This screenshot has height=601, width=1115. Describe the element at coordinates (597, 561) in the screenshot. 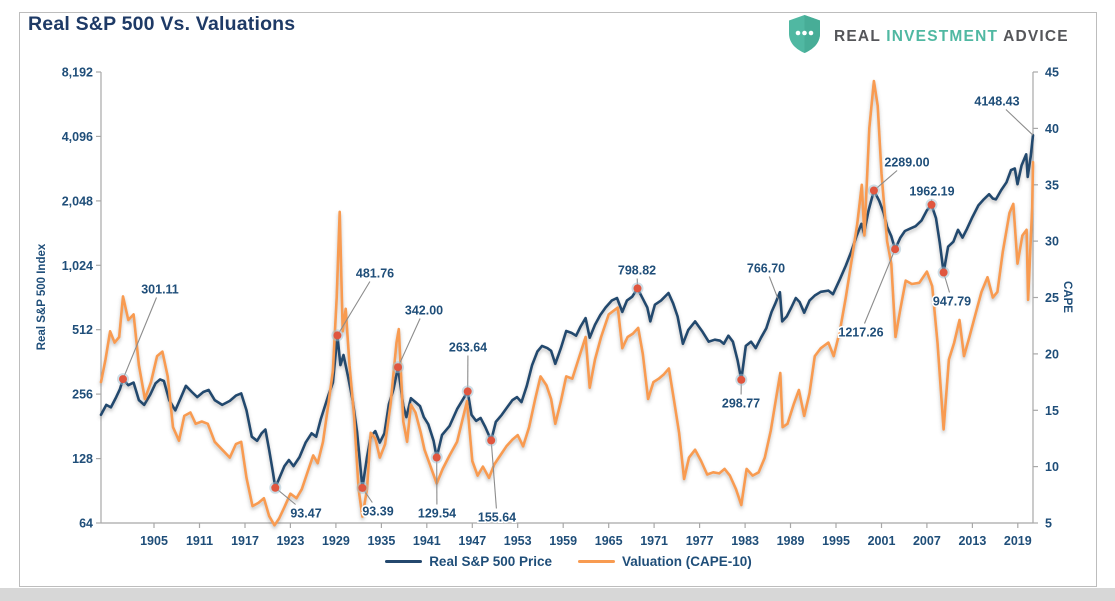

I see `cape-line-swatch` at that location.